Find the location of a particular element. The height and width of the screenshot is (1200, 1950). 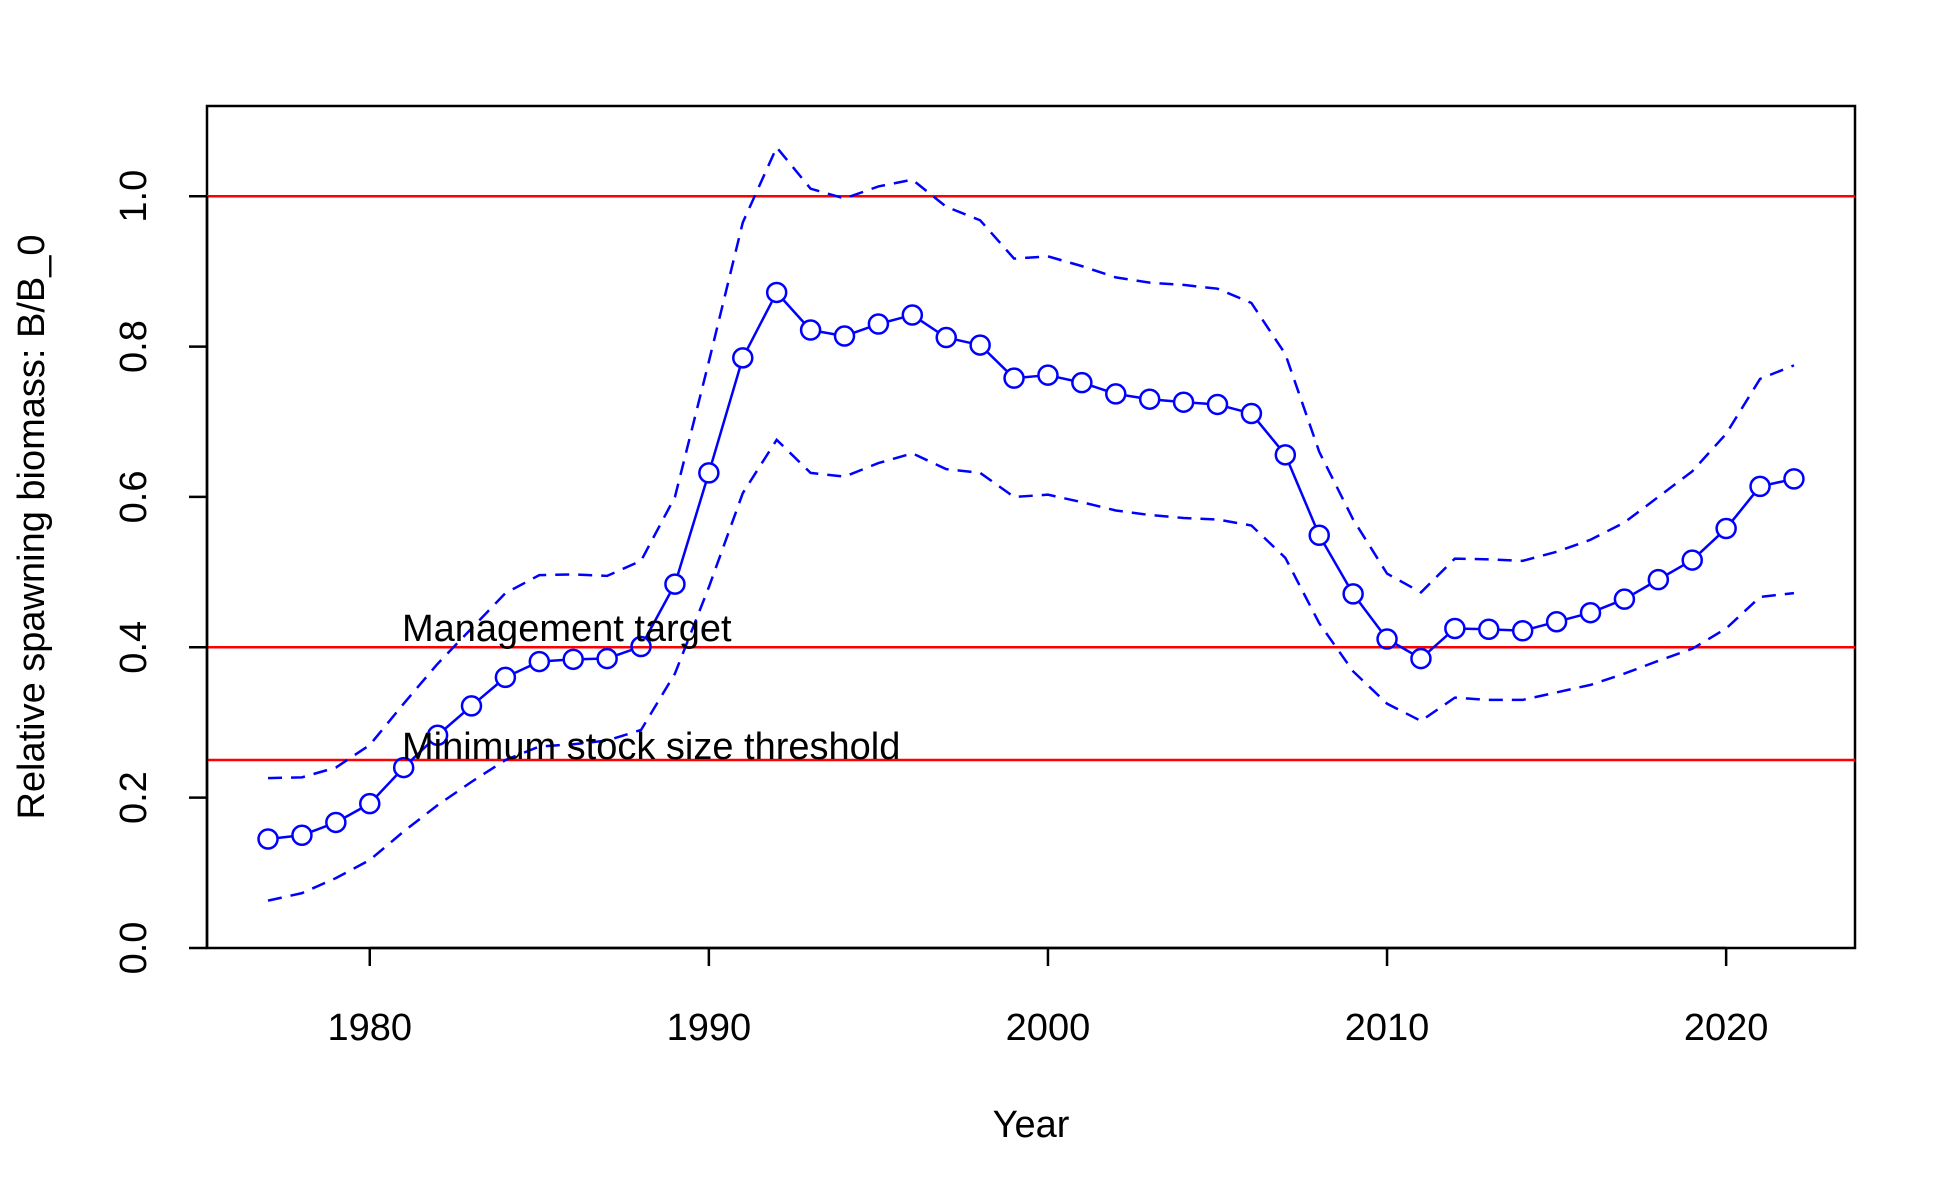

y-tick-label: 0.0 is located at coordinates (134, 948).